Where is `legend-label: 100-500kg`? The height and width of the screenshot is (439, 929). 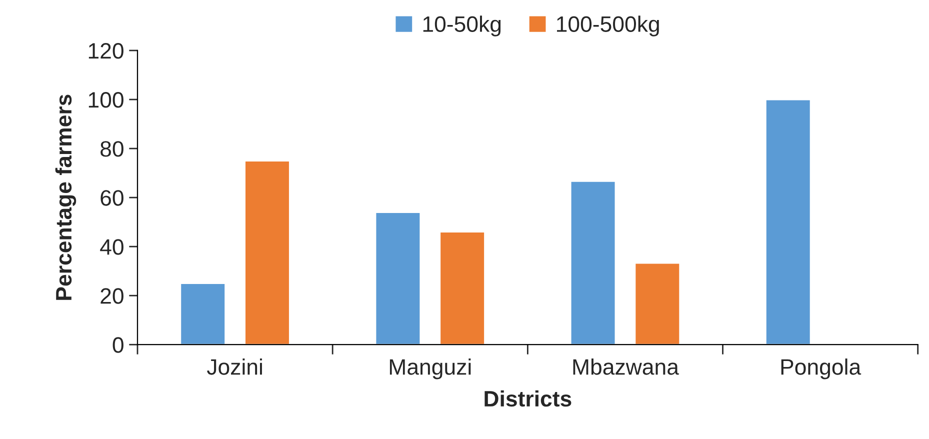 legend-label: 100-500kg is located at coordinates (608, 26).